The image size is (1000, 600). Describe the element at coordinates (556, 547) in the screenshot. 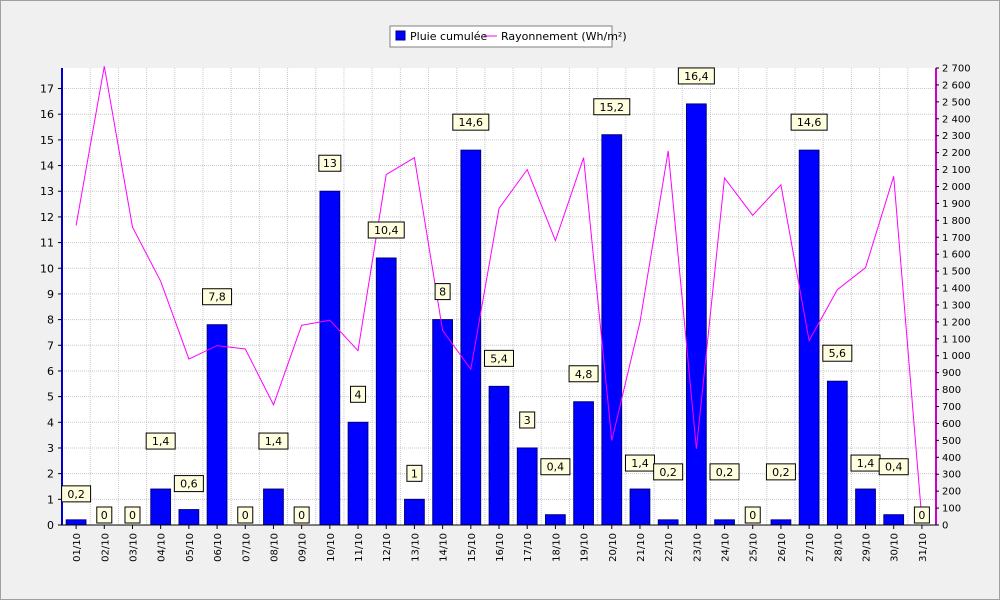

I see `x-tick-label: 18/10` at that location.